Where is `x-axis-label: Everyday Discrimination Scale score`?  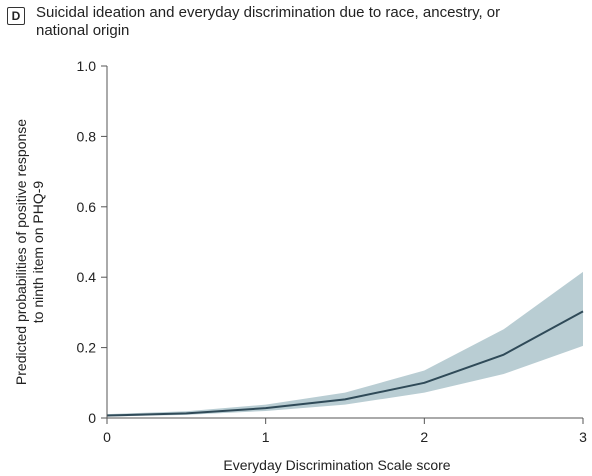 x-axis-label: Everyday Discrimination Scale score is located at coordinates (336, 465).